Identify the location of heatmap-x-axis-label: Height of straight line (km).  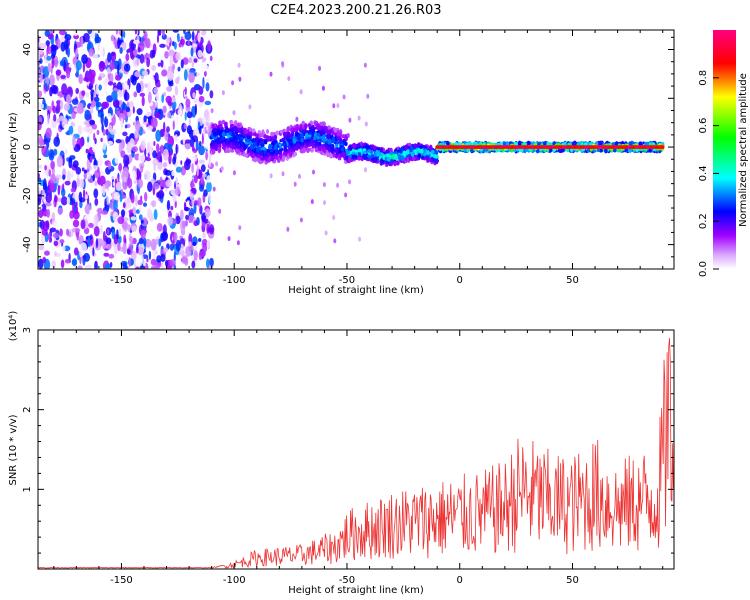
(356, 290).